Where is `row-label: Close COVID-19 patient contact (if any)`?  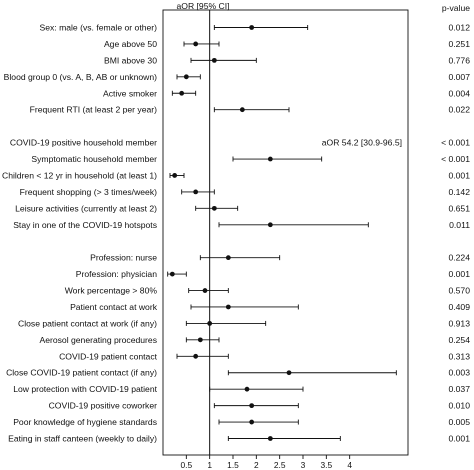
row-label: Close COVID-19 patient contact (if any) is located at coordinates (81, 373).